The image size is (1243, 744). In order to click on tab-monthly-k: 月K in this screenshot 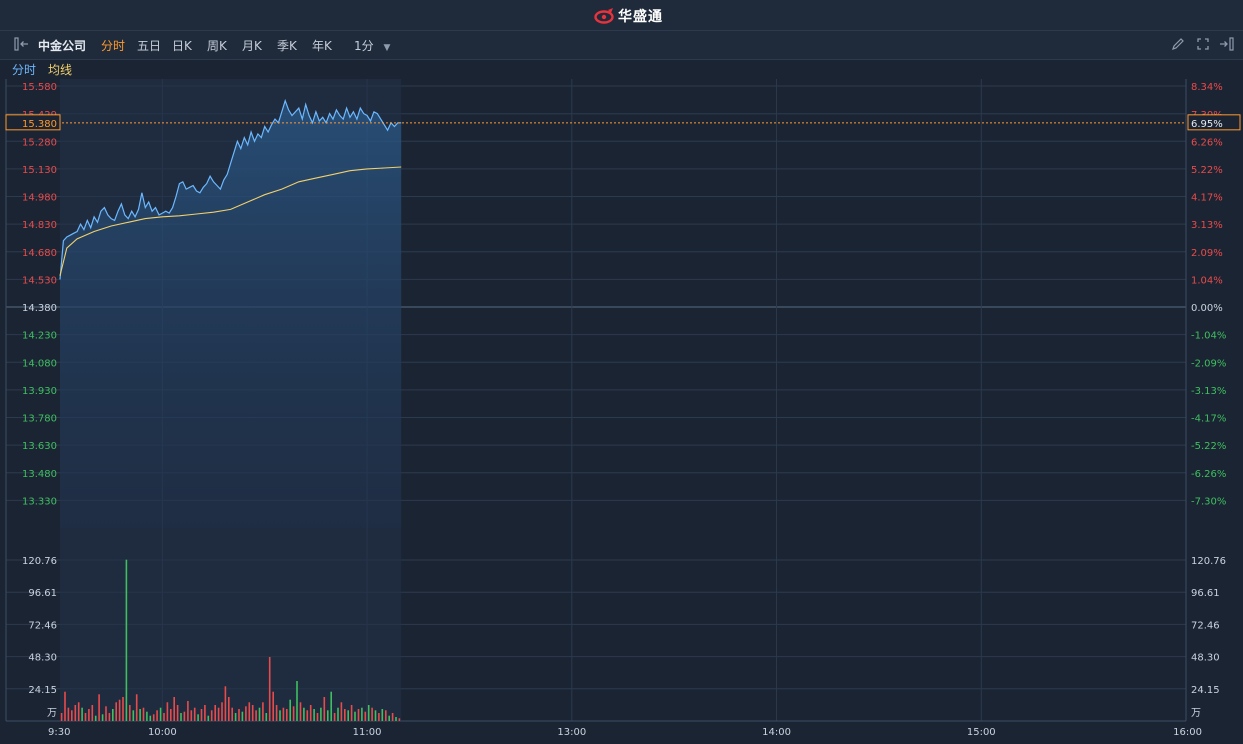, I will do `click(252, 46)`.